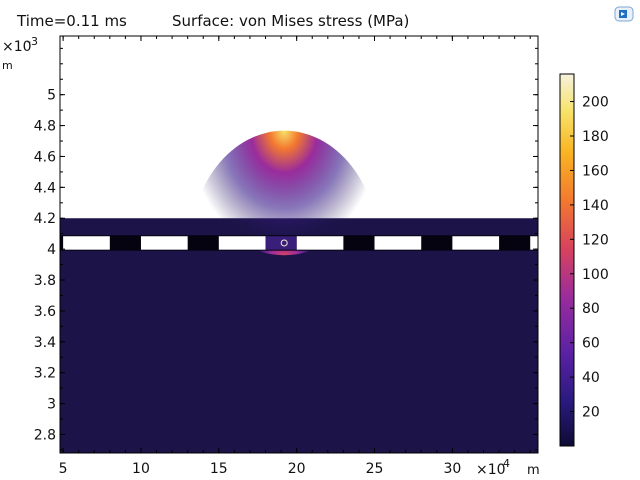 Image resolution: width=640 pixels, height=480 pixels. What do you see at coordinates (591, 413) in the screenshot?
I see `colorbar-tick-label: 20` at bounding box center [591, 413].